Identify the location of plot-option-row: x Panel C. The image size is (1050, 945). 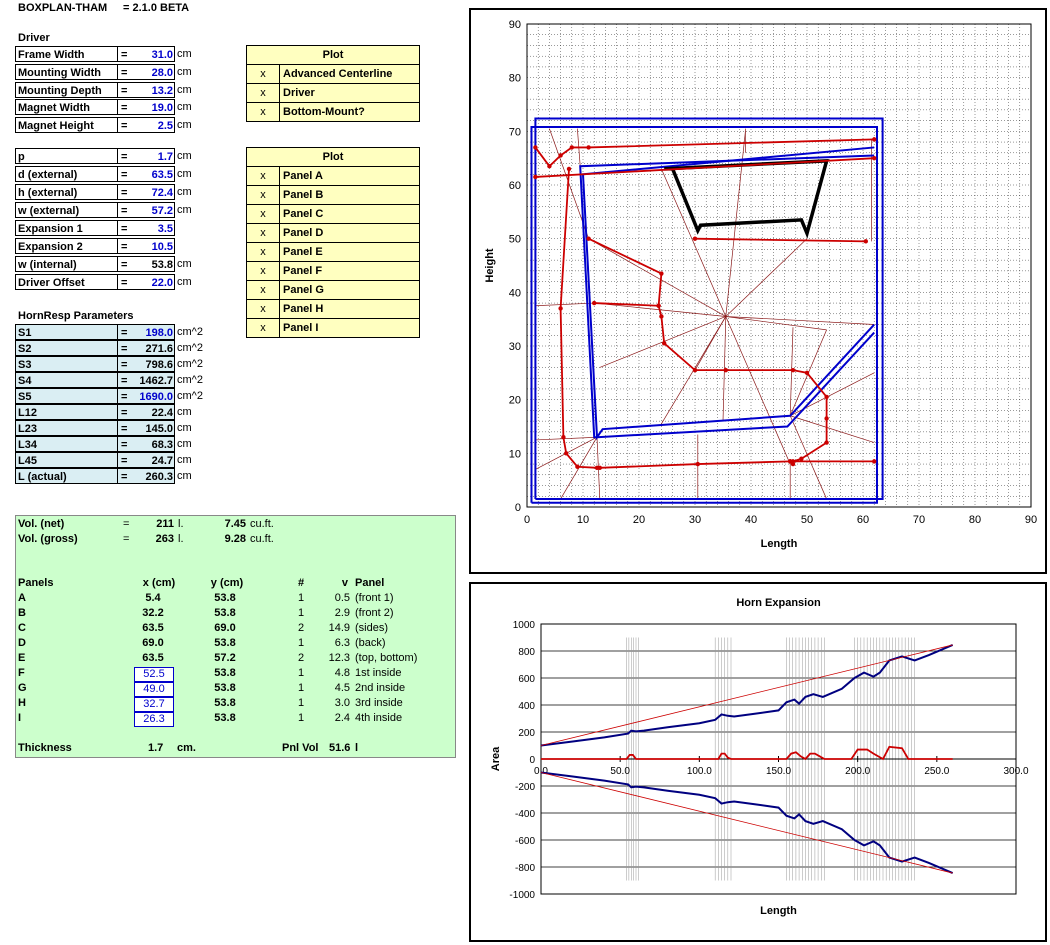
(333, 214).